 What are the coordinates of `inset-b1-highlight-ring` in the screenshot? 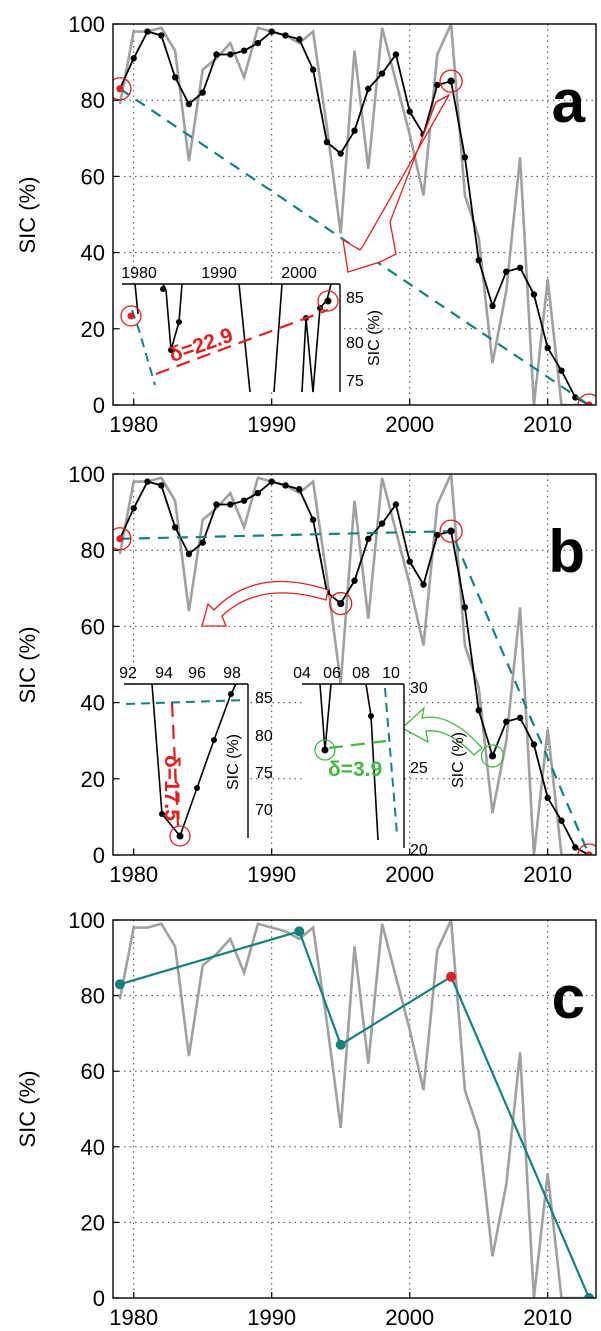 It's located at (180, 836).